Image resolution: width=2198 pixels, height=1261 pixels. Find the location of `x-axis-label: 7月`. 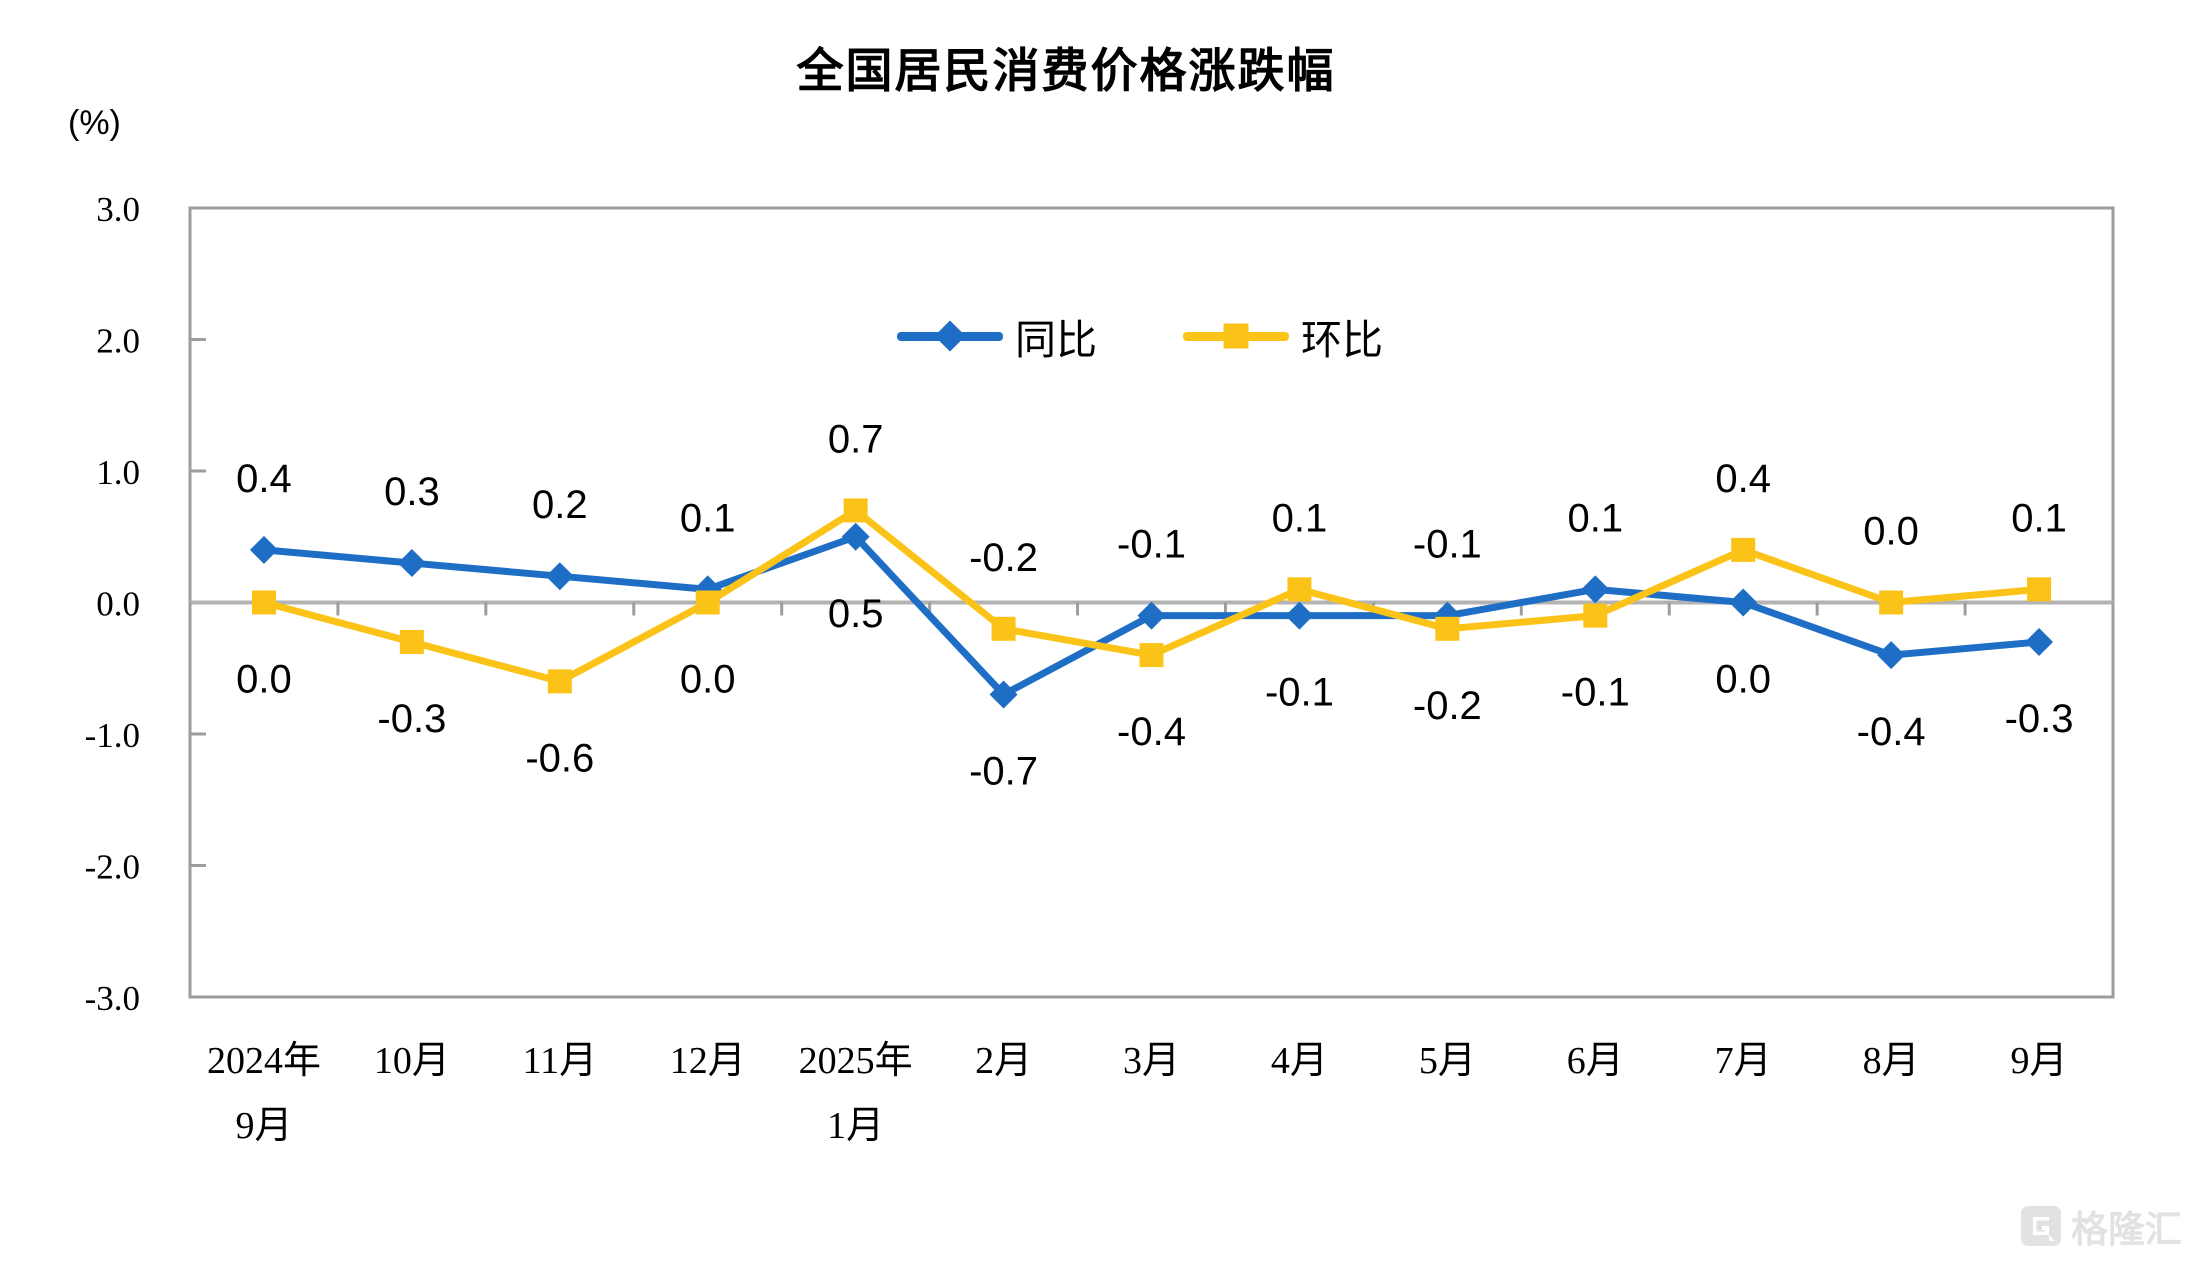

x-axis-label: 7月 is located at coordinates (1743, 1061).